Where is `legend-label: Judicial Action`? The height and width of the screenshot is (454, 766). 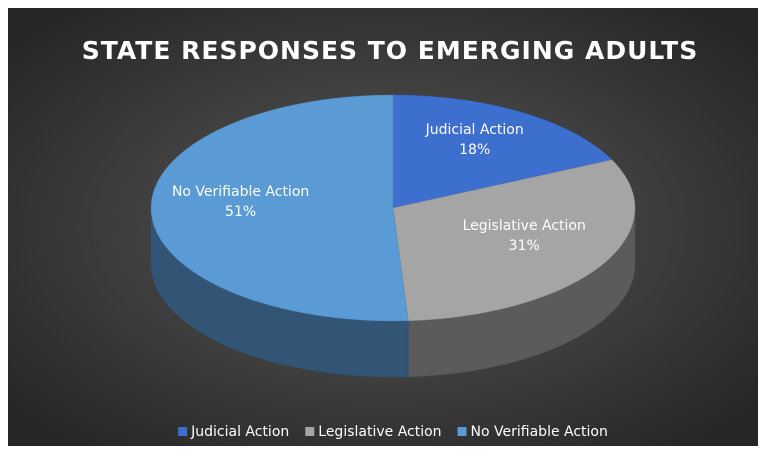 legend-label: Judicial Action is located at coordinates (239, 432).